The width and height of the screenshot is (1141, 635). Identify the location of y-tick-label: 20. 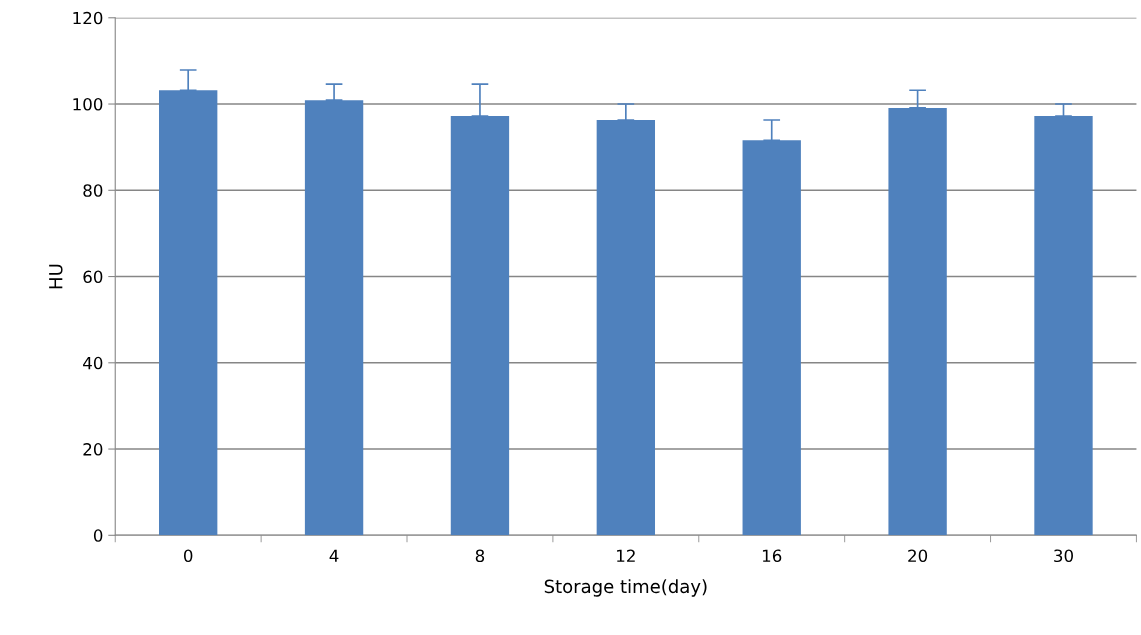
(93, 449).